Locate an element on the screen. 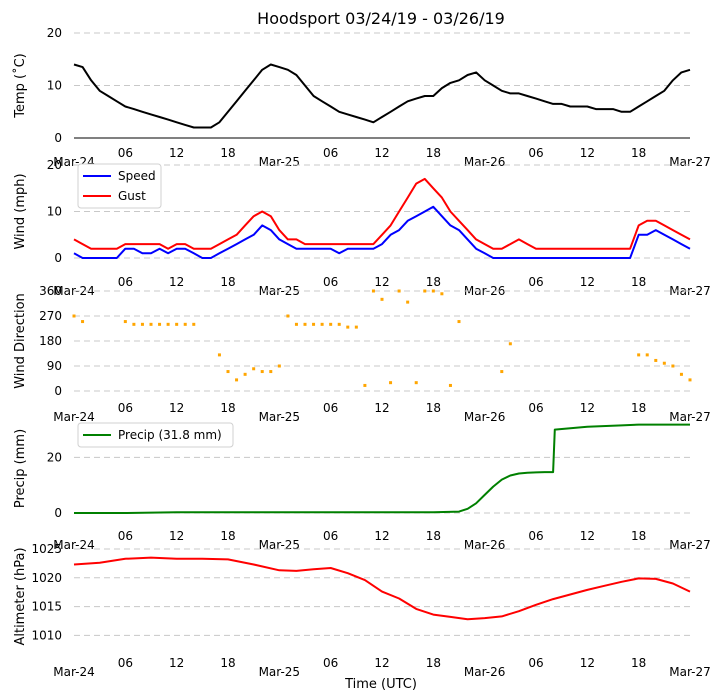 The width and height of the screenshot is (722, 700). series-line-precip-31-8-mm is located at coordinates (382, 468).